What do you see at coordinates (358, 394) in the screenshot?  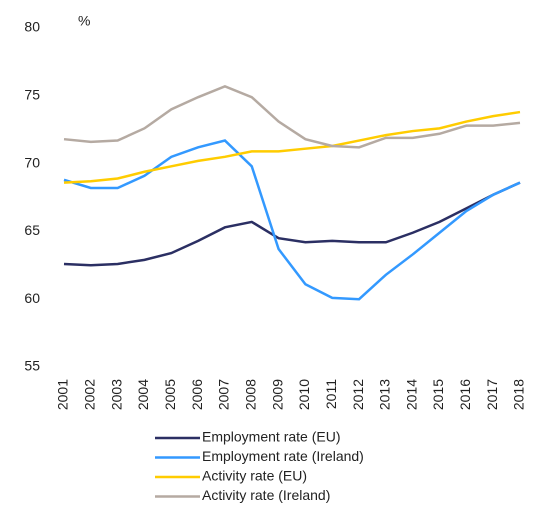 I see `x-tick-label: 2012` at bounding box center [358, 394].